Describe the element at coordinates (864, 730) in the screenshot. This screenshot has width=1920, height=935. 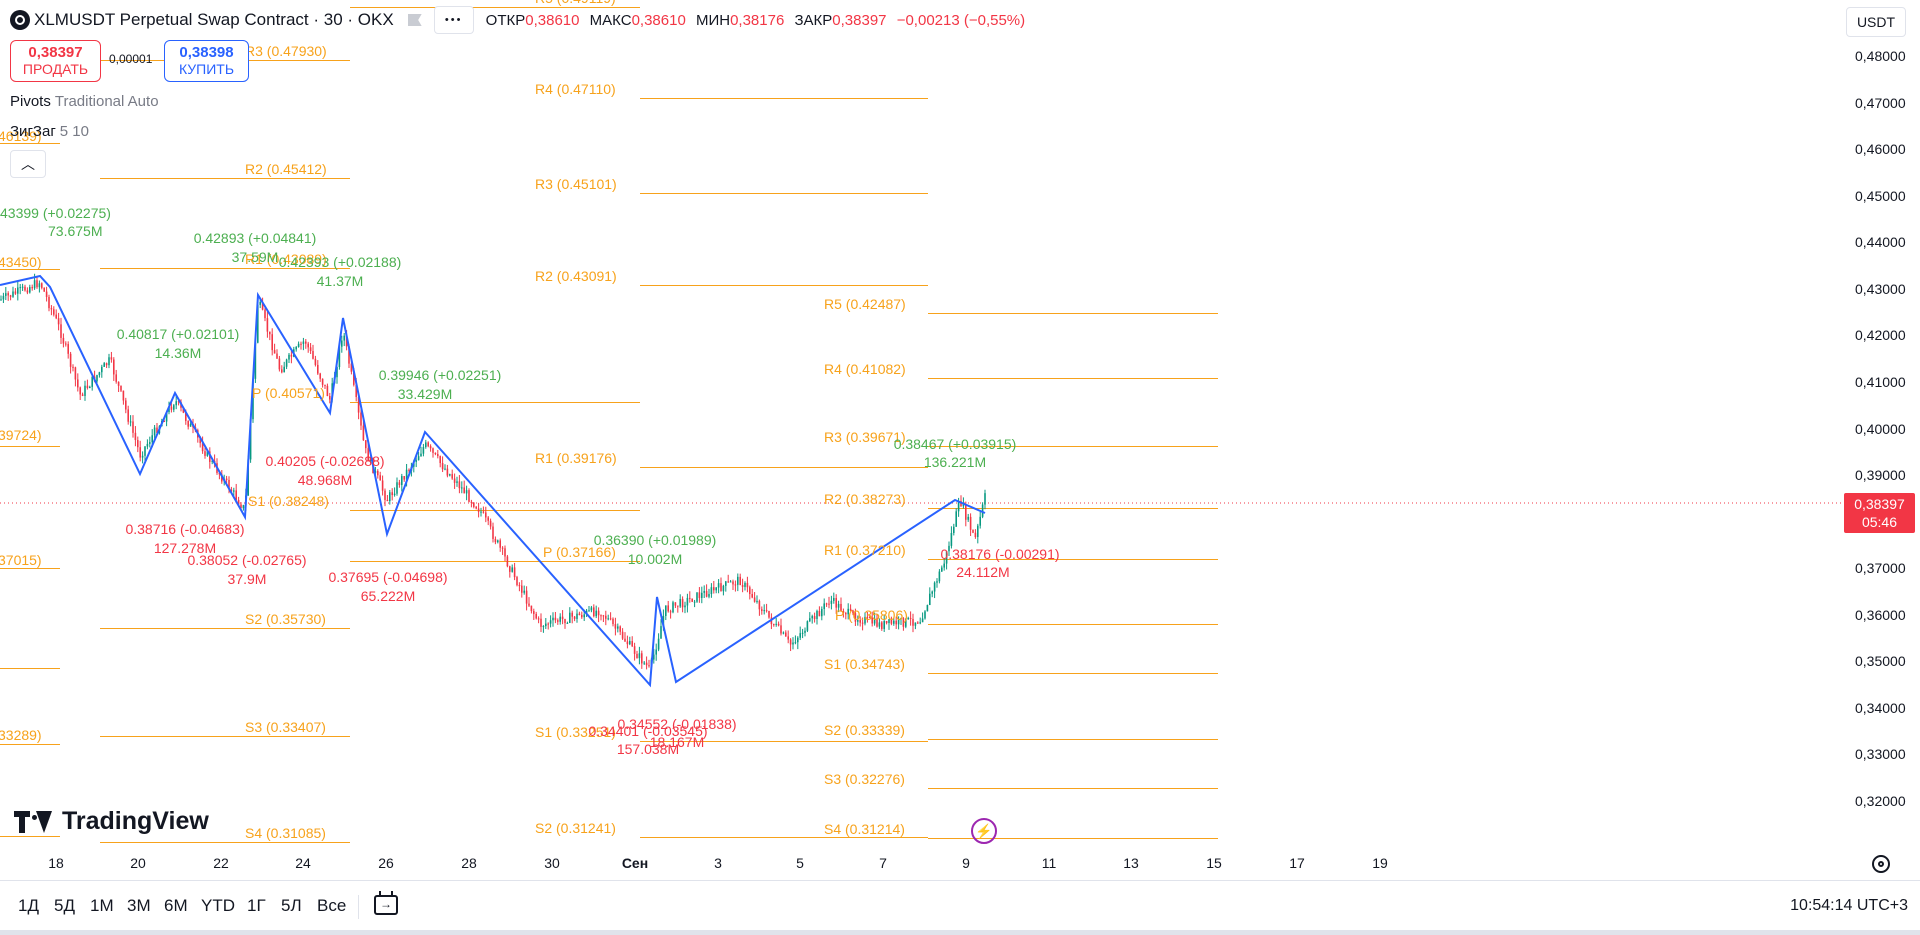
I see `pivot-label: S2 (0.33339)` at that location.